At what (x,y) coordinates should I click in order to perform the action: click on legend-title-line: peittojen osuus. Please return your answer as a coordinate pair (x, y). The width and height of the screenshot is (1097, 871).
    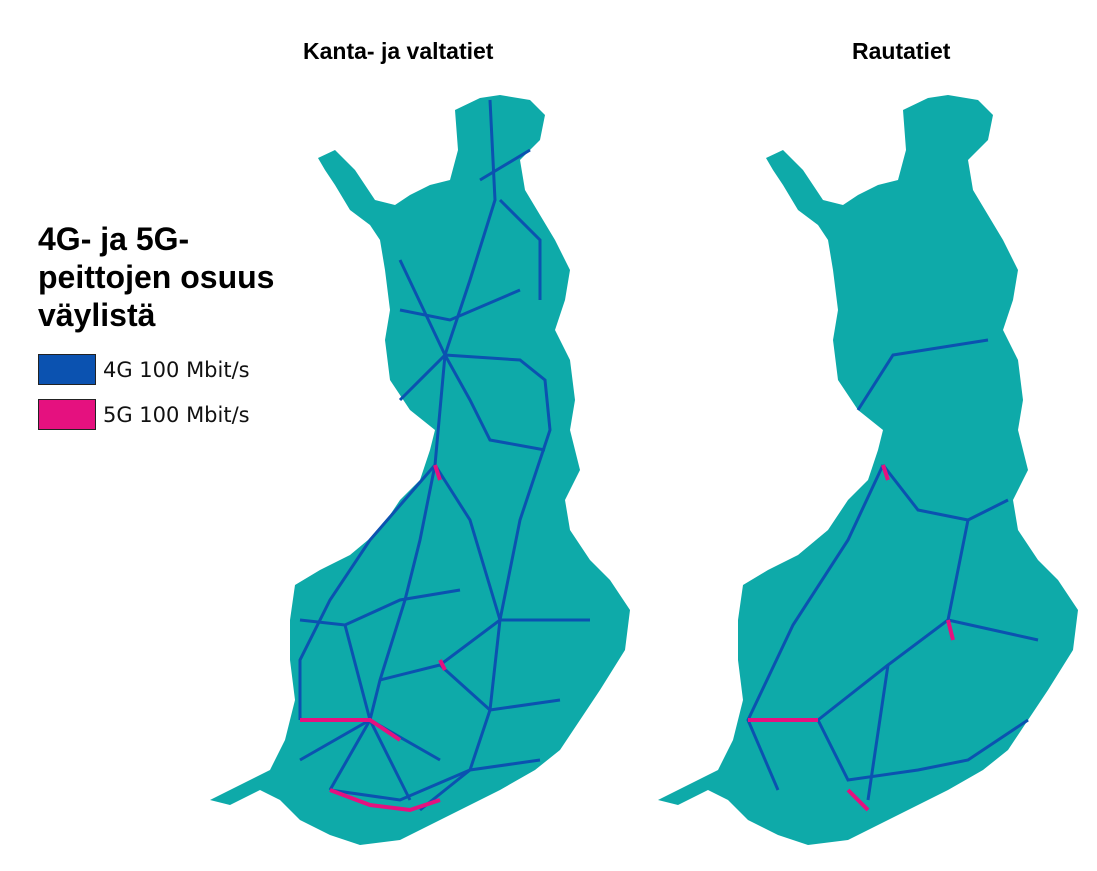
    Looking at the image, I should click on (156, 277).